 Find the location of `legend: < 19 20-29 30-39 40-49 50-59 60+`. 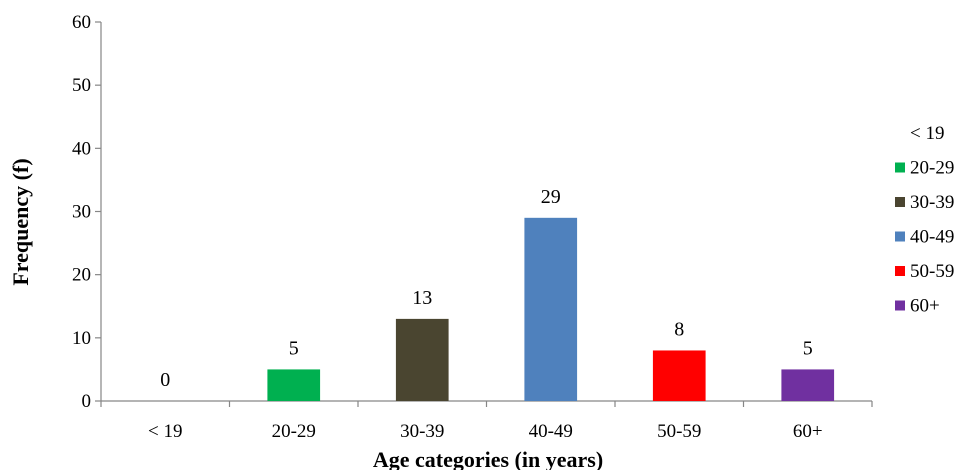

legend: < 19 20-29 30-39 40-49 50-59 60+ is located at coordinates (924, 220).